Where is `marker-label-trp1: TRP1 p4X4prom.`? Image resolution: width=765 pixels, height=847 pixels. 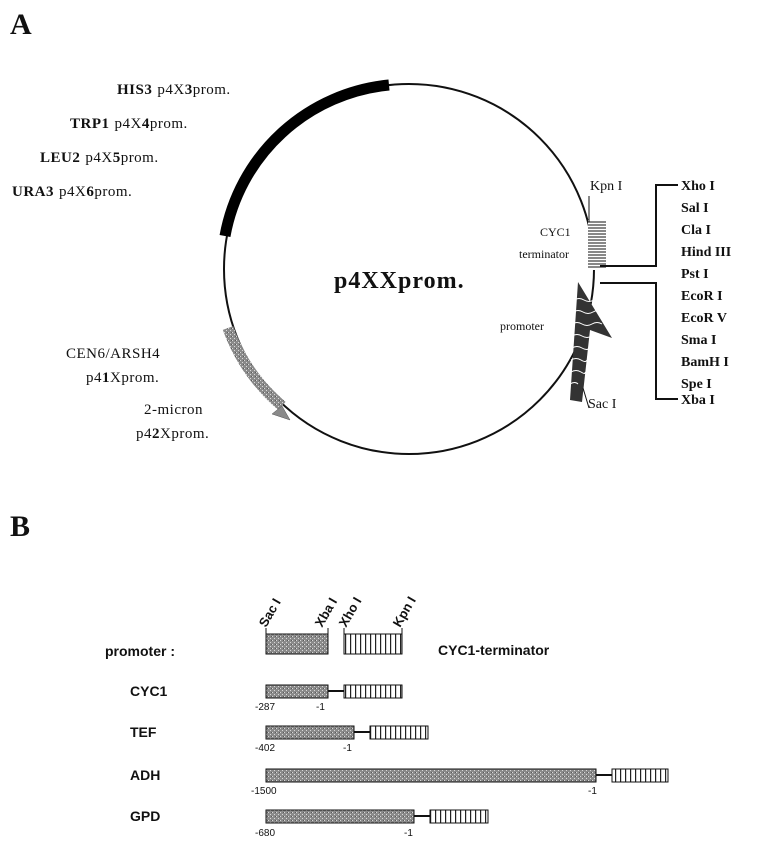
marker-label-trp1: TRP1 p4X4prom. is located at coordinates (129, 124).